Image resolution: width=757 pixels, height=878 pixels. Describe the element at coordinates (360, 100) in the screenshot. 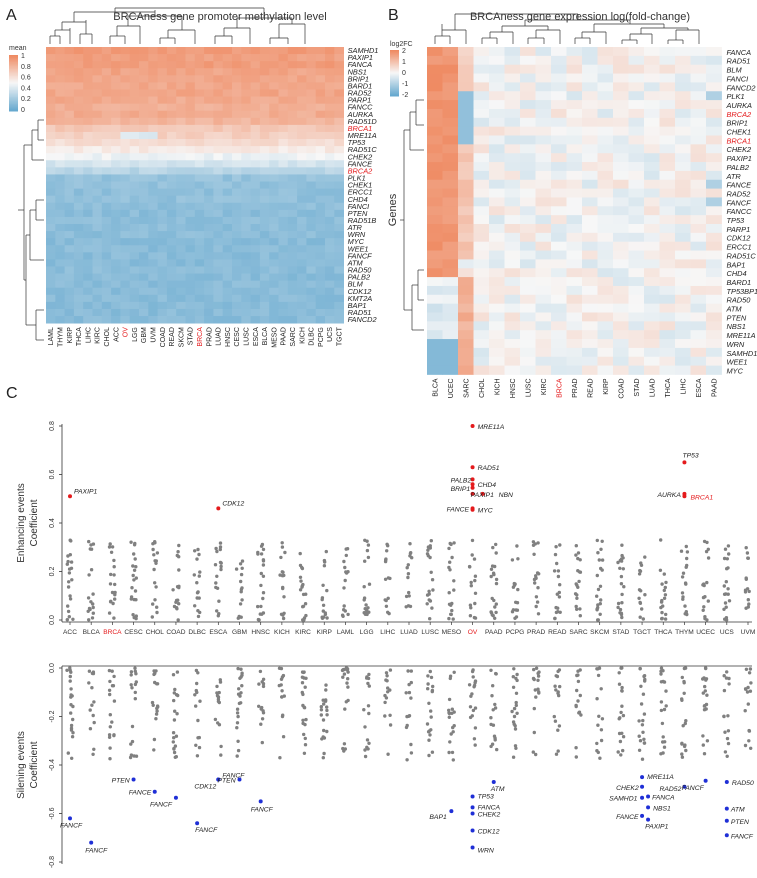

I see `heatmap-a-row-label: PARP1` at that location.